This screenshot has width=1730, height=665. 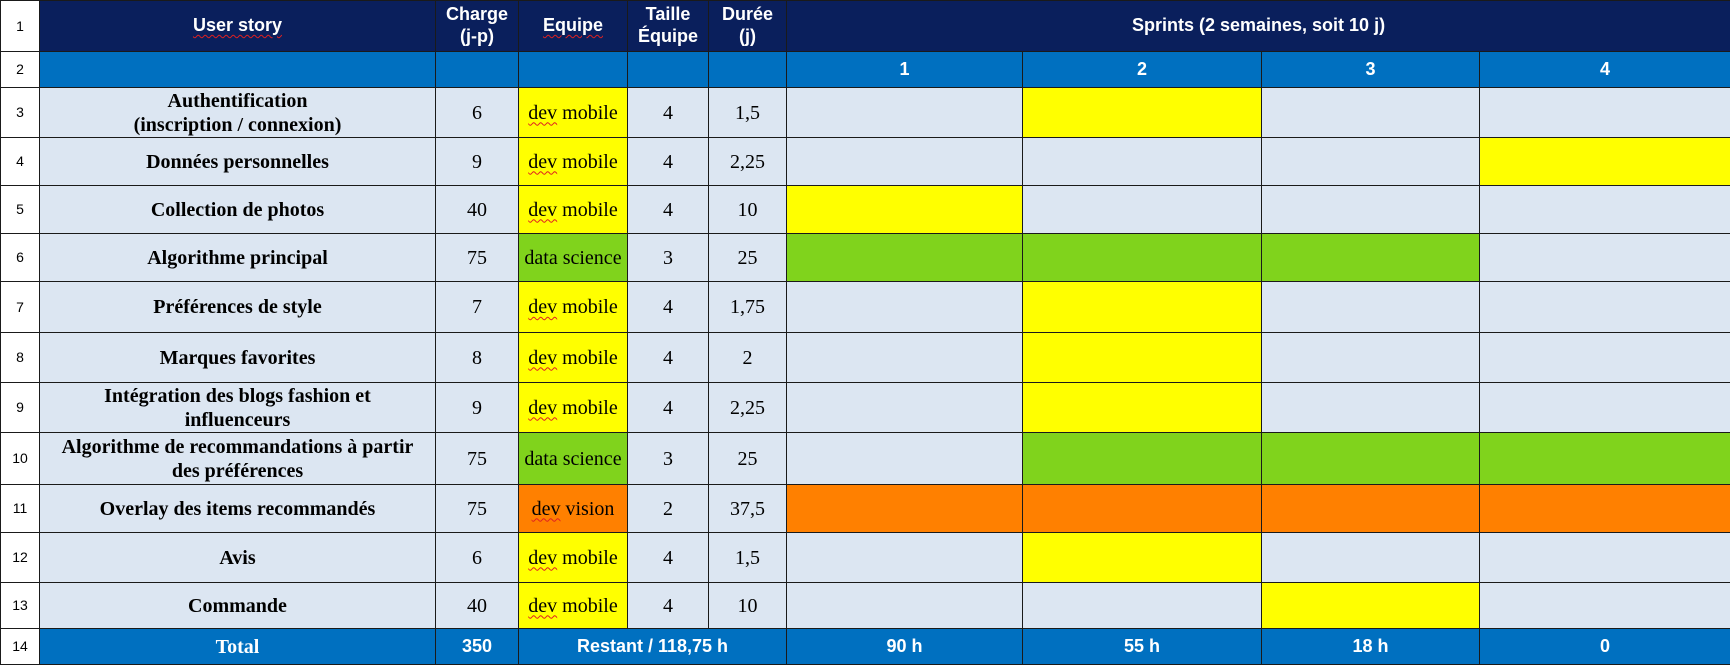 What do you see at coordinates (20, 210) in the screenshot?
I see `row-header: 5` at bounding box center [20, 210].